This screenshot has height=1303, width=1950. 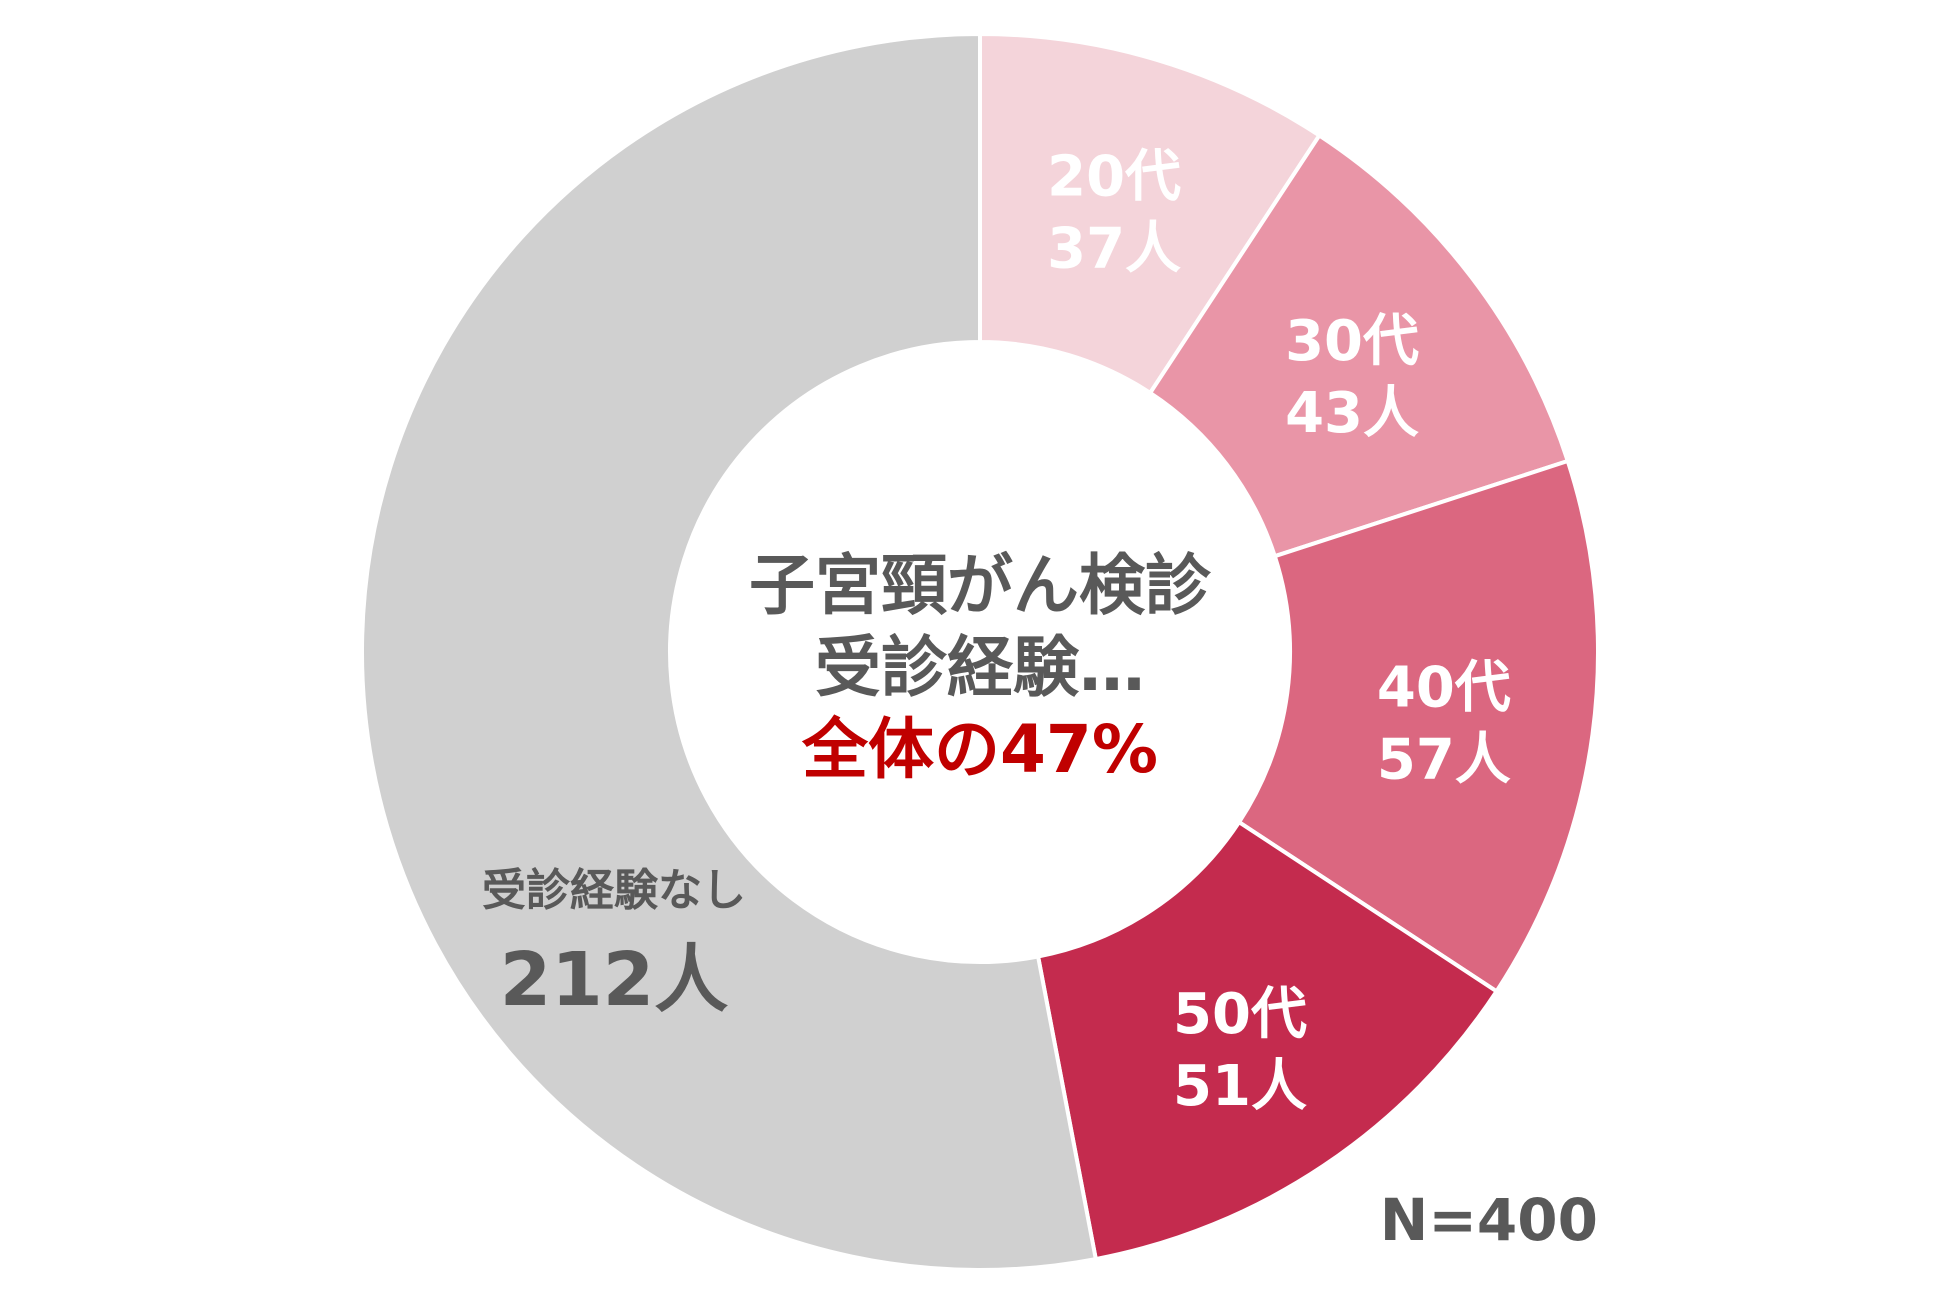 What do you see at coordinates (1444, 759) in the screenshot?
I see `slice-count-label: 57人` at bounding box center [1444, 759].